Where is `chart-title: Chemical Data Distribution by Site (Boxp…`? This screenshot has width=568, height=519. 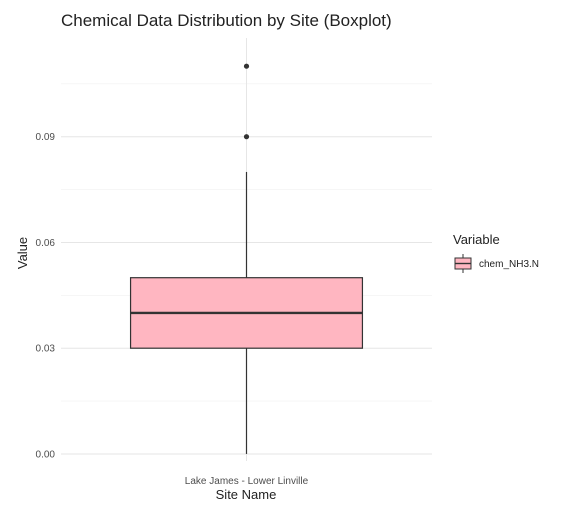 chart-title: Chemical Data Distribution by Site (Boxp… is located at coordinates (226, 20).